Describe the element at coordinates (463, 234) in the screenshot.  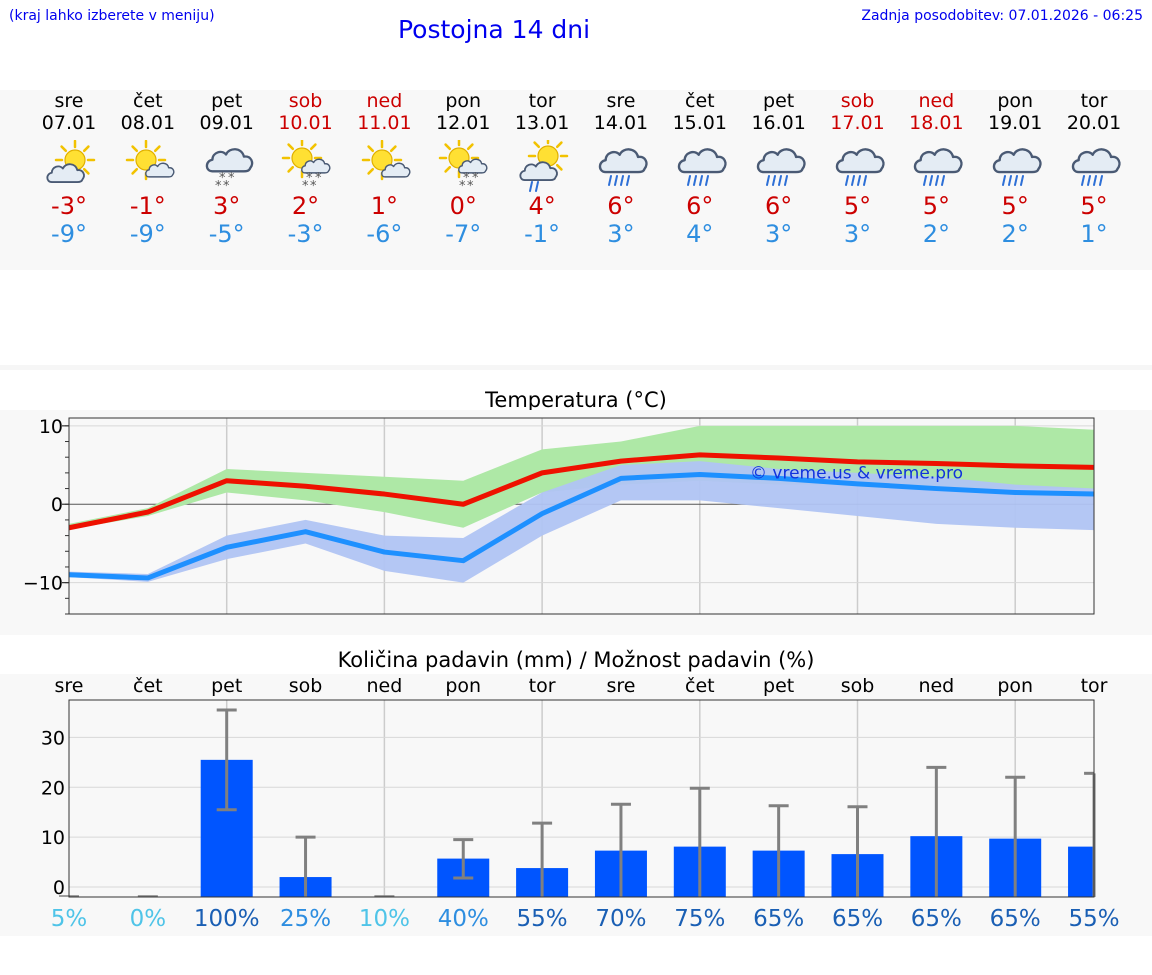
I see `temp-min: -7°` at that location.